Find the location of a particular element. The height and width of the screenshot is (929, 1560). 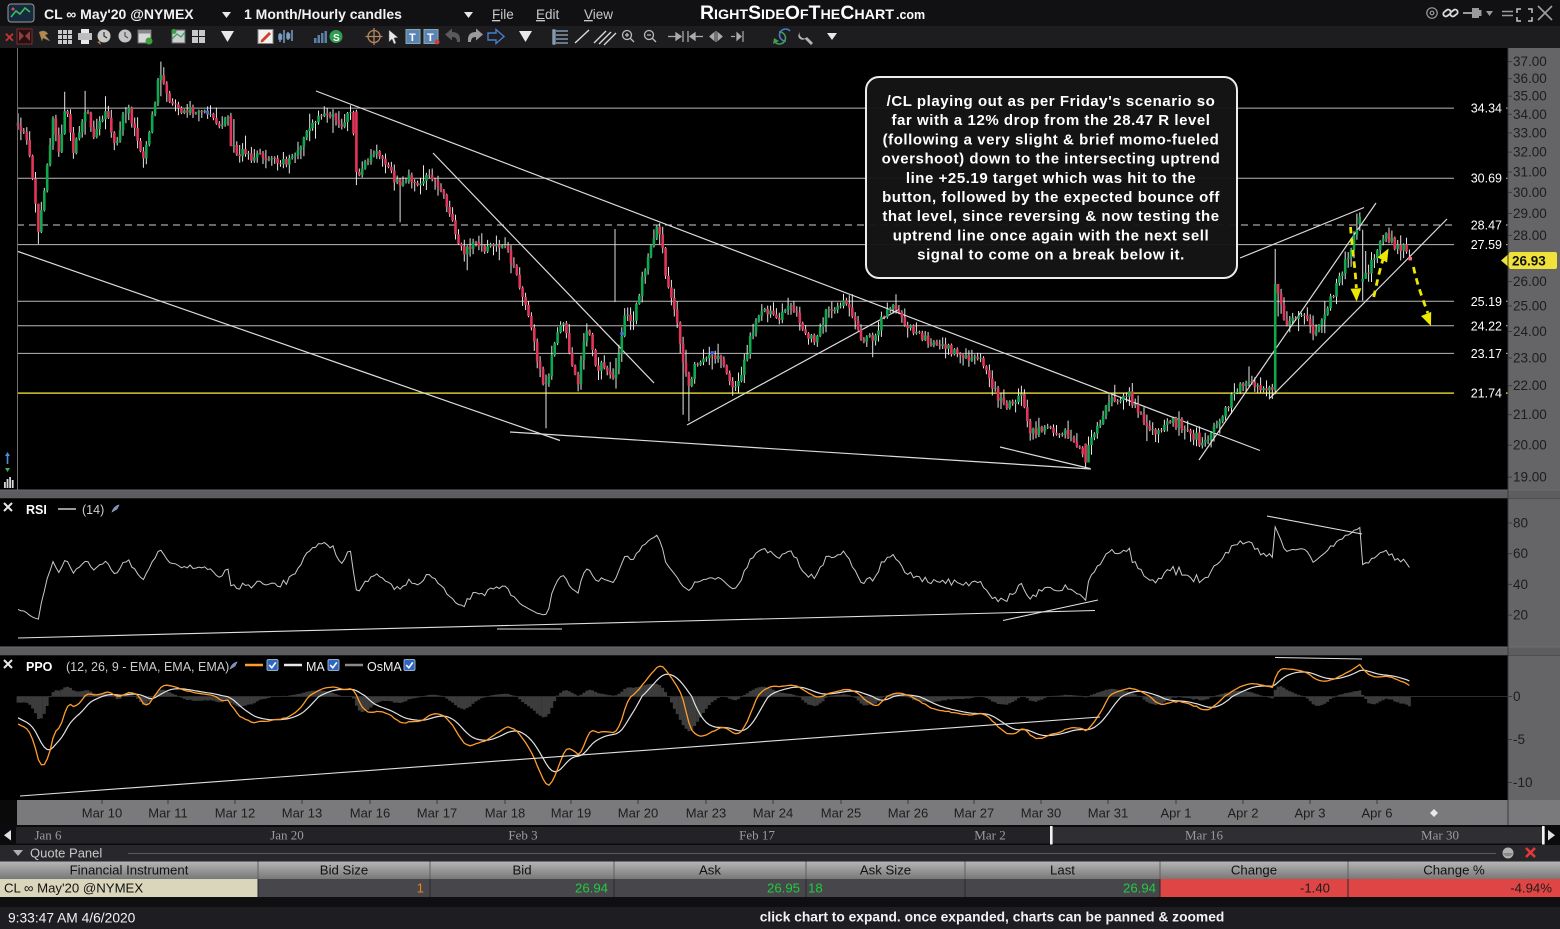

svg-text: Mar 30 is located at coordinates (1440, 835).